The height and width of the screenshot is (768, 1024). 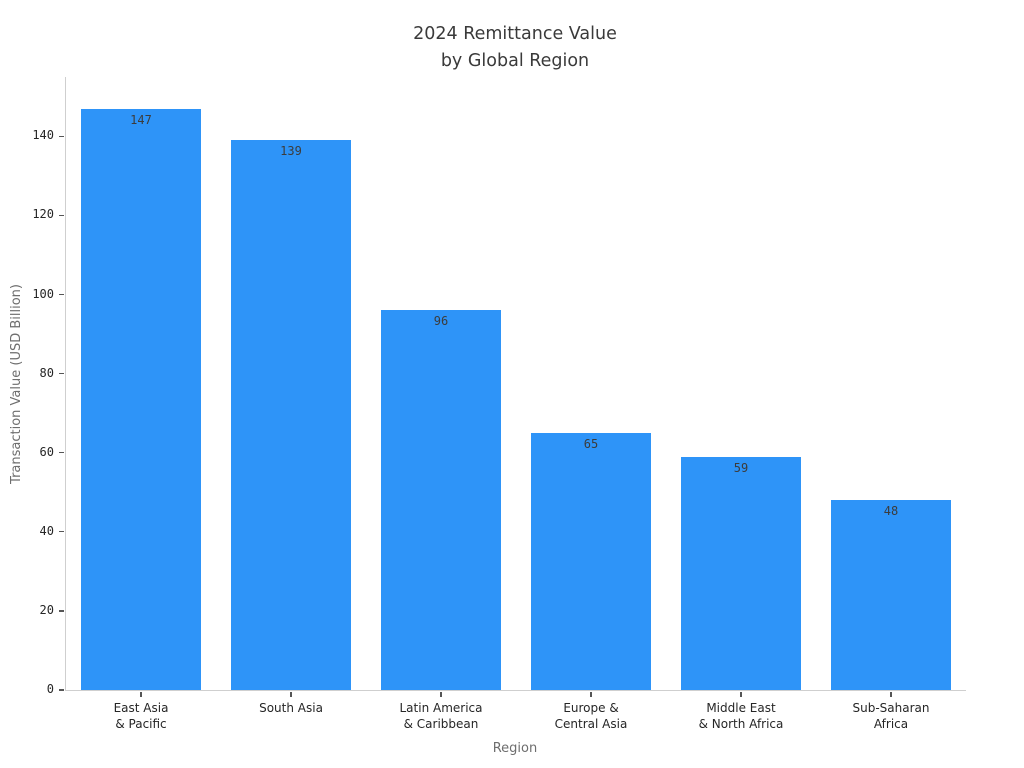 What do you see at coordinates (591, 708) in the screenshot?
I see `x-tick-label-line: Europe &` at bounding box center [591, 708].